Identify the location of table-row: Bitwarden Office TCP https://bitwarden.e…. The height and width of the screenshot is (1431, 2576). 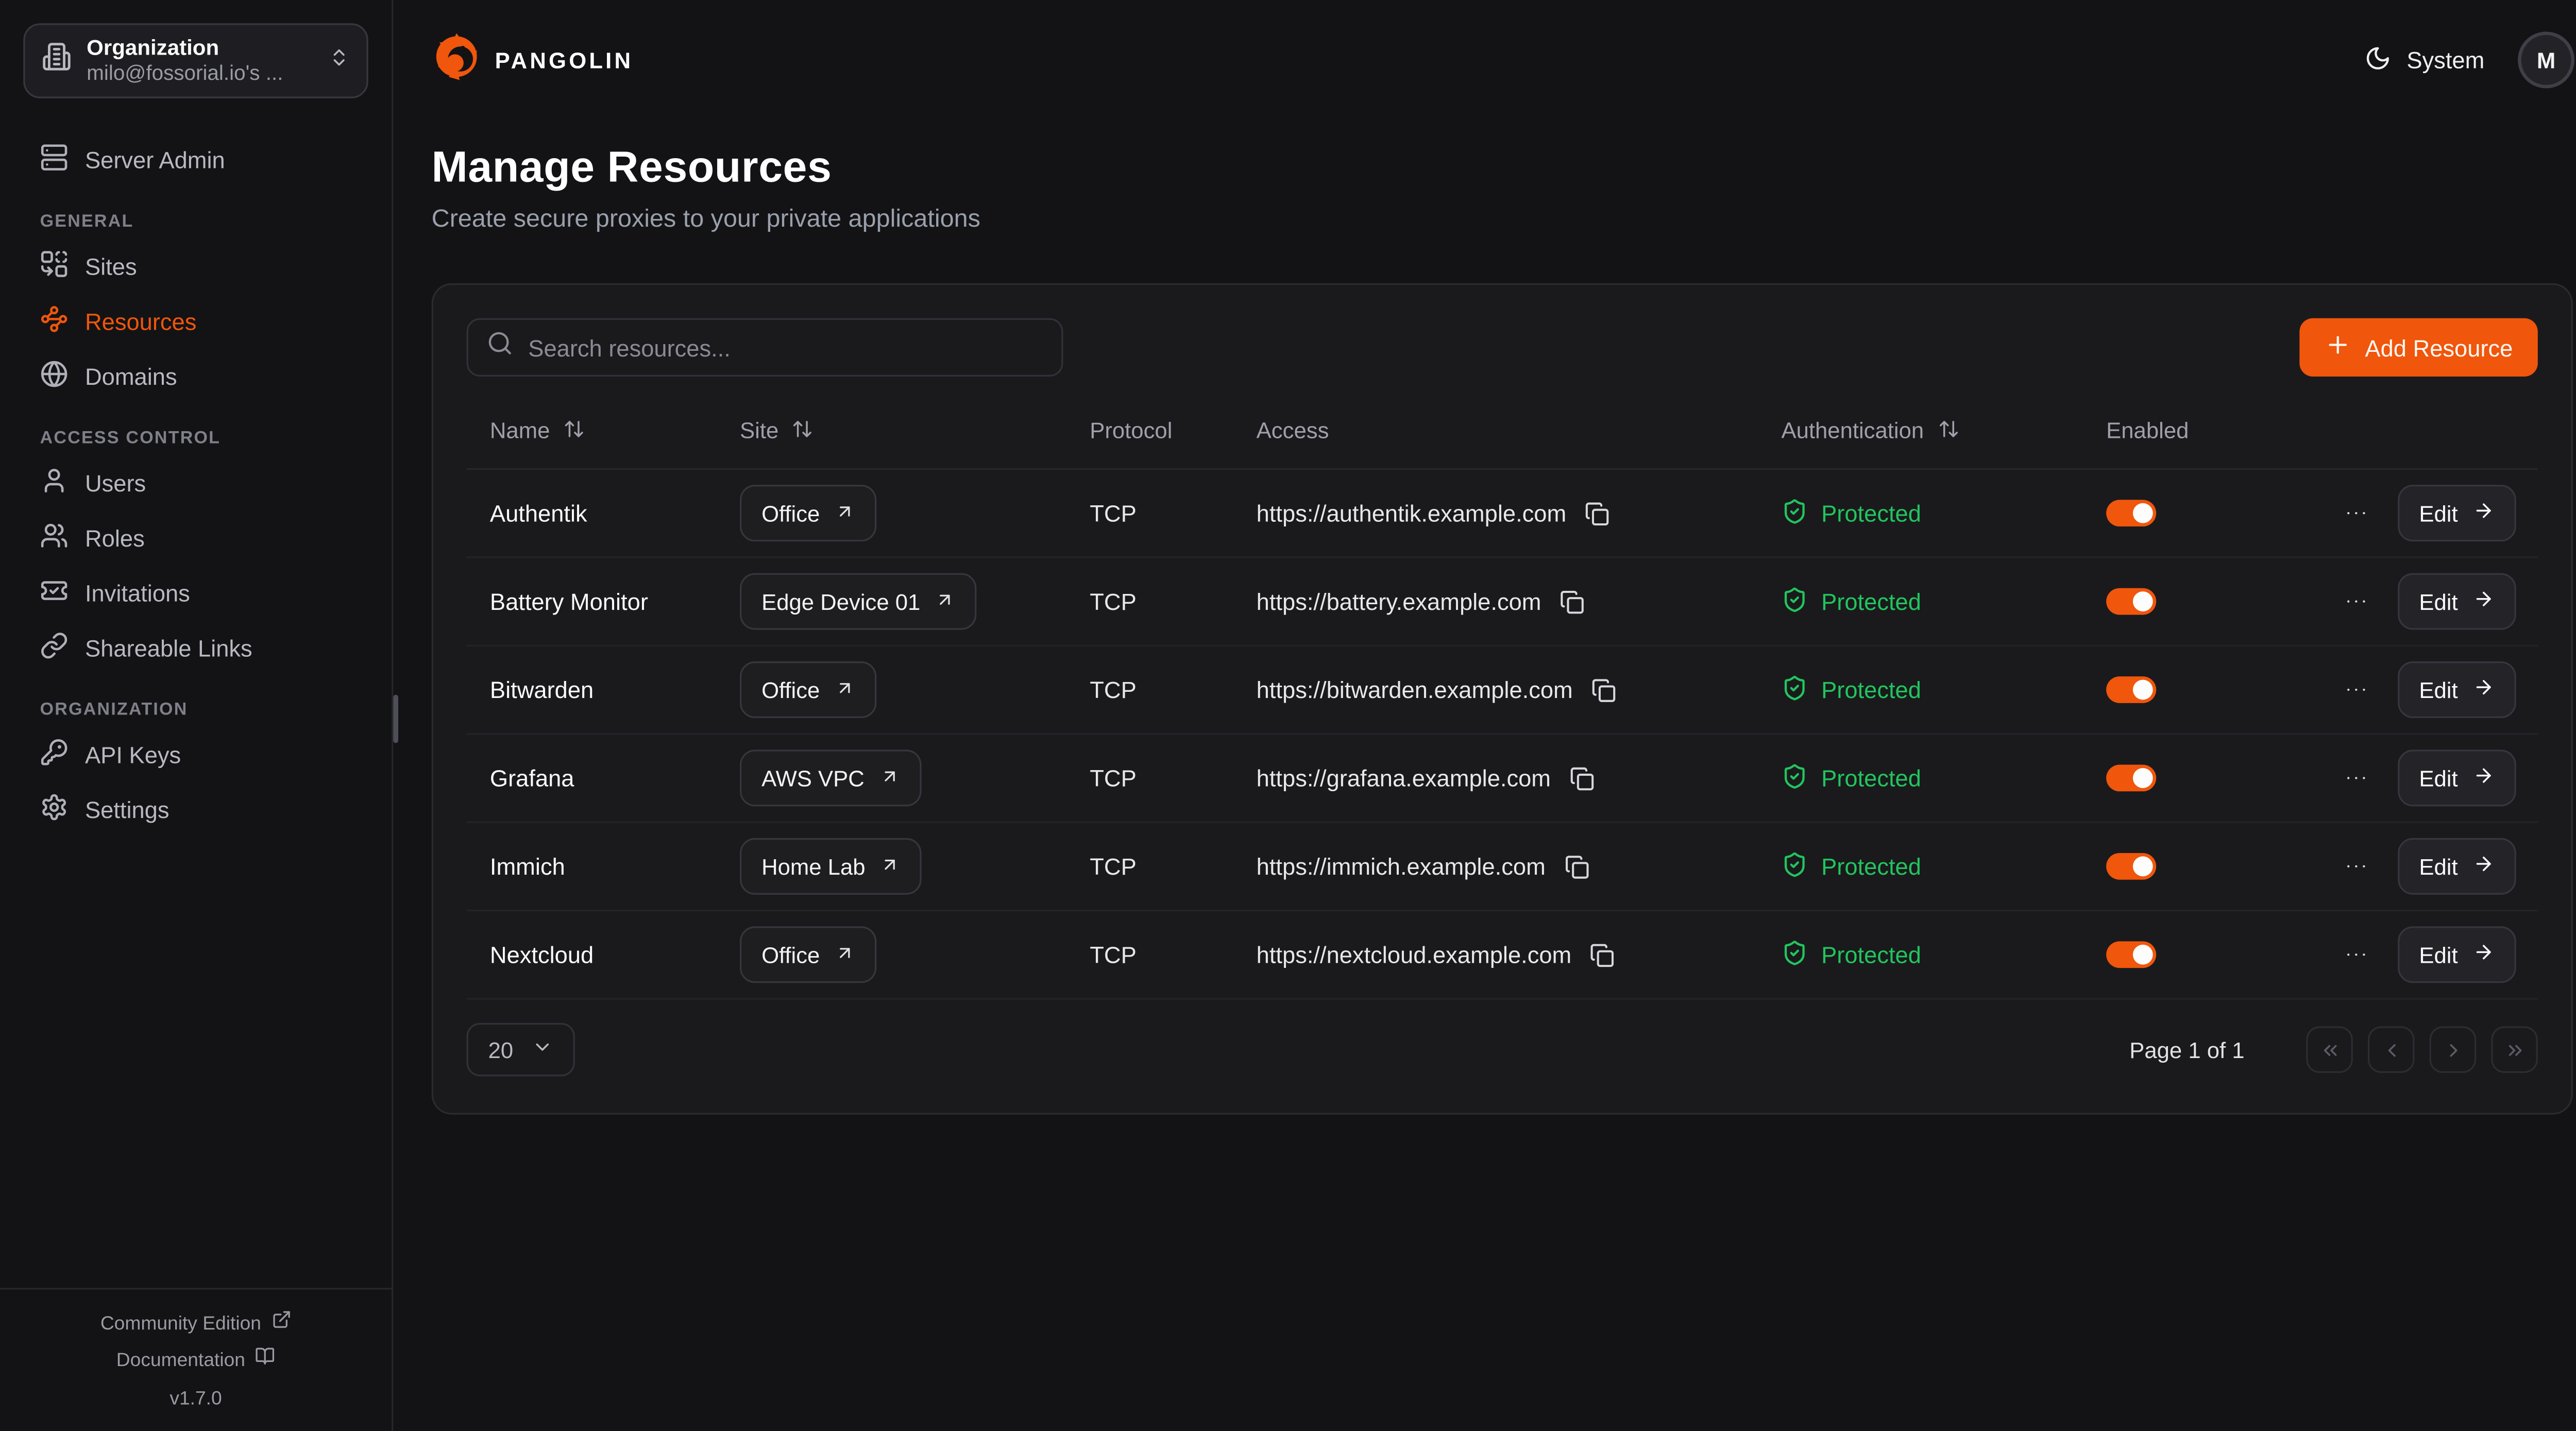
(1502, 690).